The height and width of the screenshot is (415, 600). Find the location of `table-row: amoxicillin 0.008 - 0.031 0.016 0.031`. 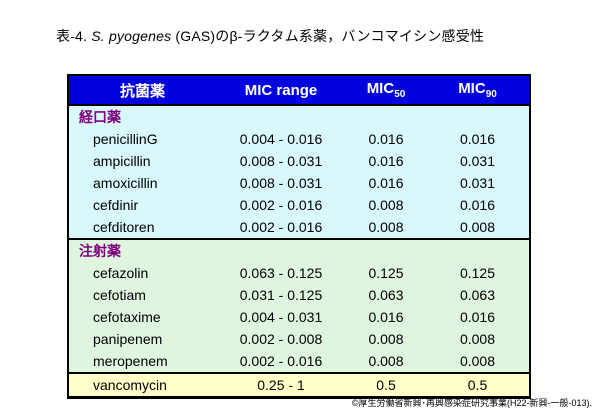

table-row: amoxicillin 0.008 - 0.031 0.016 0.031 is located at coordinates (299, 183).